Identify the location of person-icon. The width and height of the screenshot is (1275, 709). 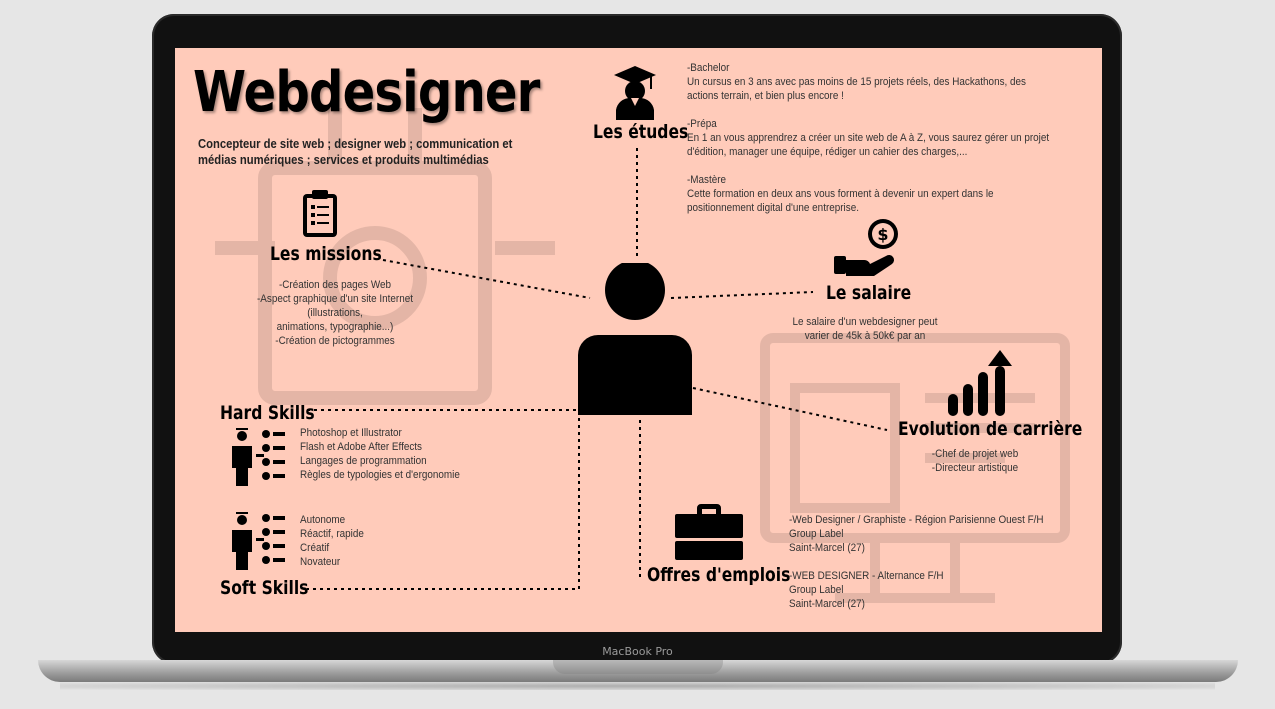
(635, 339).